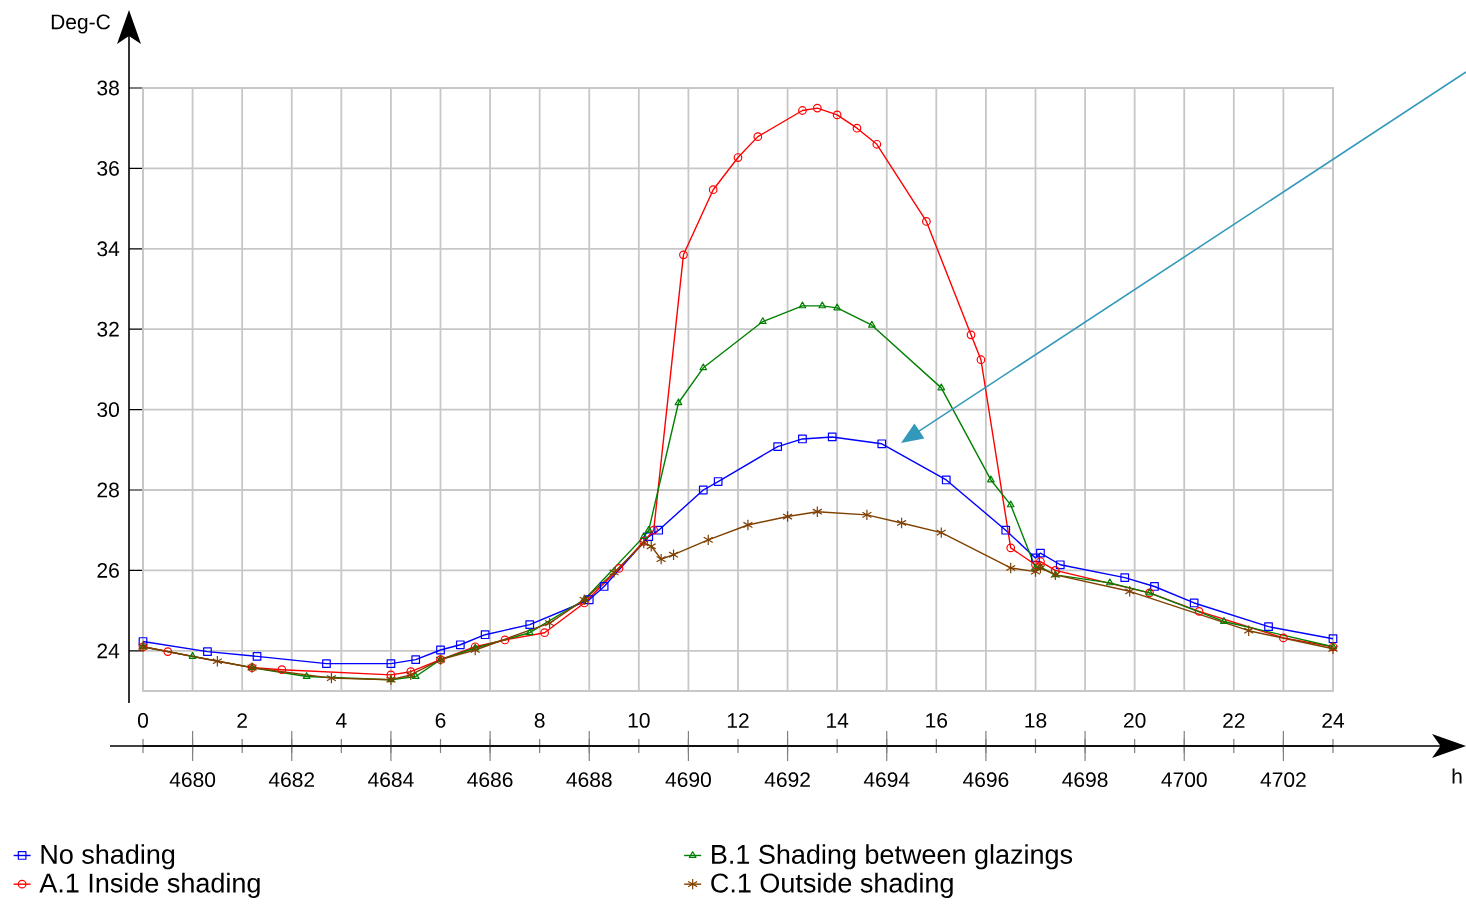 This screenshot has height=916, width=1466. What do you see at coordinates (108, 249) in the screenshot?
I see `y-tick-label: 34` at bounding box center [108, 249].